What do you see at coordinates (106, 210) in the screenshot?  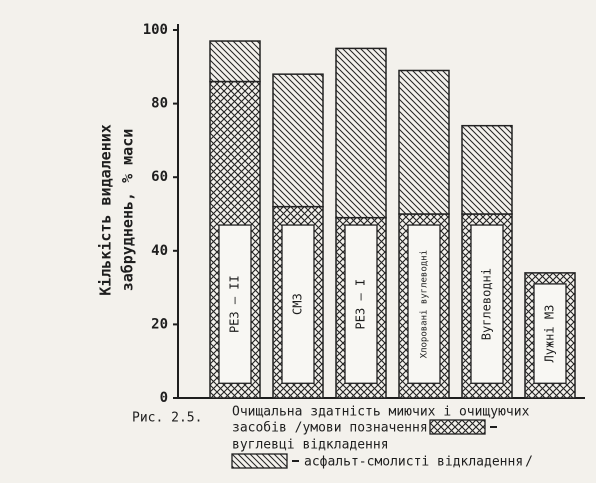 I see `y-axis-label-line: Кількість видалених` at bounding box center [106, 210].